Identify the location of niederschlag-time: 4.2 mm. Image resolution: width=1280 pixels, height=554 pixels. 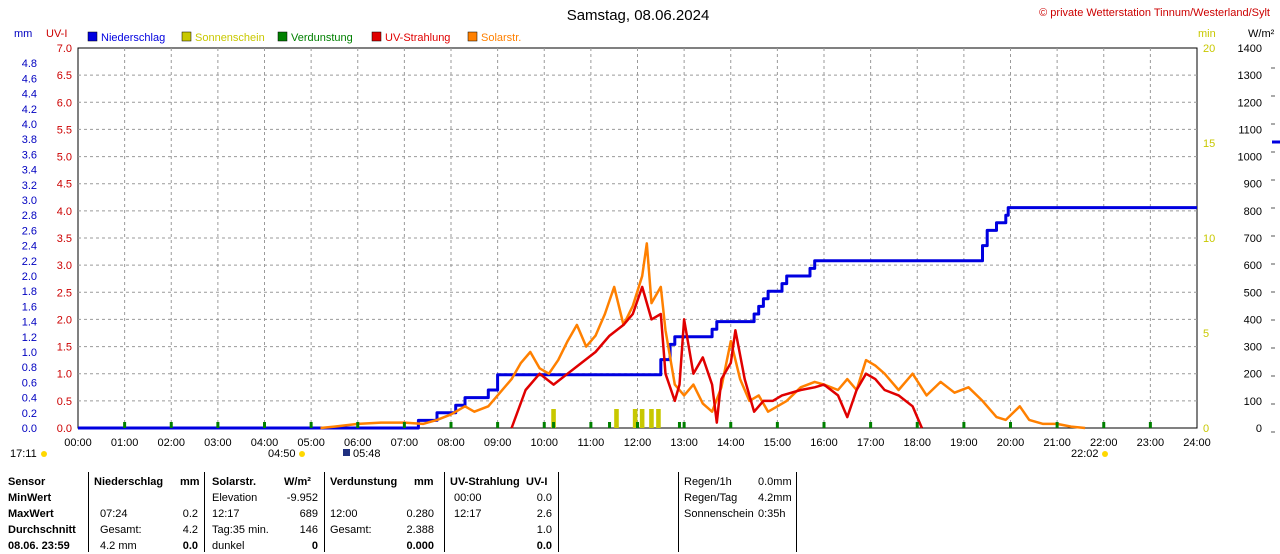
(118, 546).